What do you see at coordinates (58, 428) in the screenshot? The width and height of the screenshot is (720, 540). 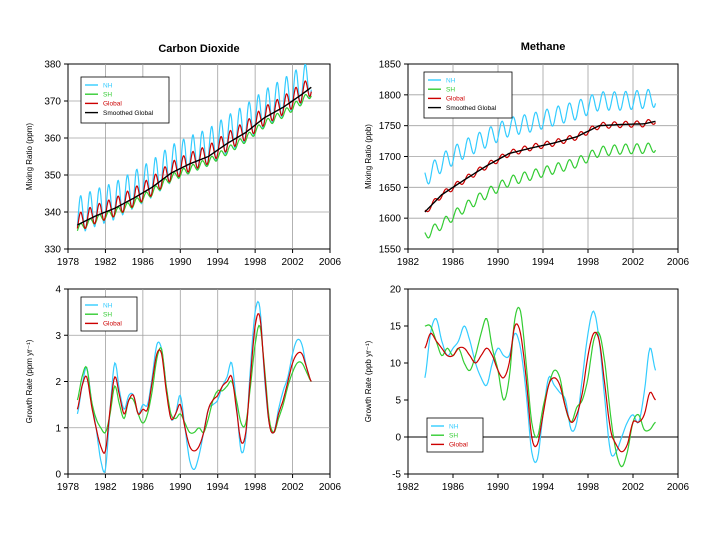 I see `y-tick-label: 1` at bounding box center [58, 428].